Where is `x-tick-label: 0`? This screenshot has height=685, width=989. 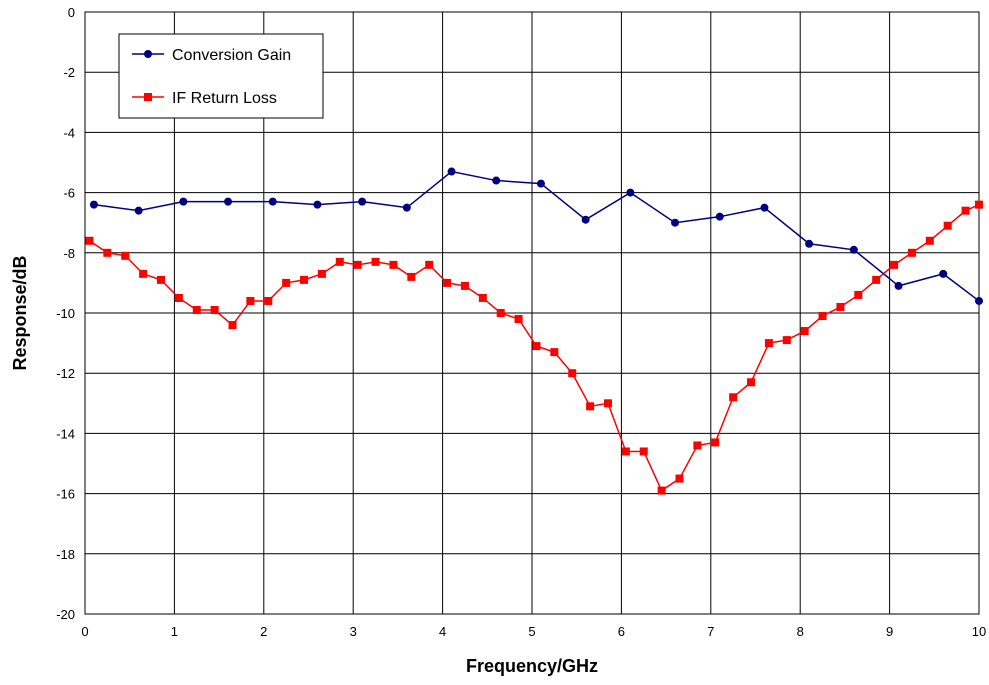 x-tick-label: 0 is located at coordinates (84, 631).